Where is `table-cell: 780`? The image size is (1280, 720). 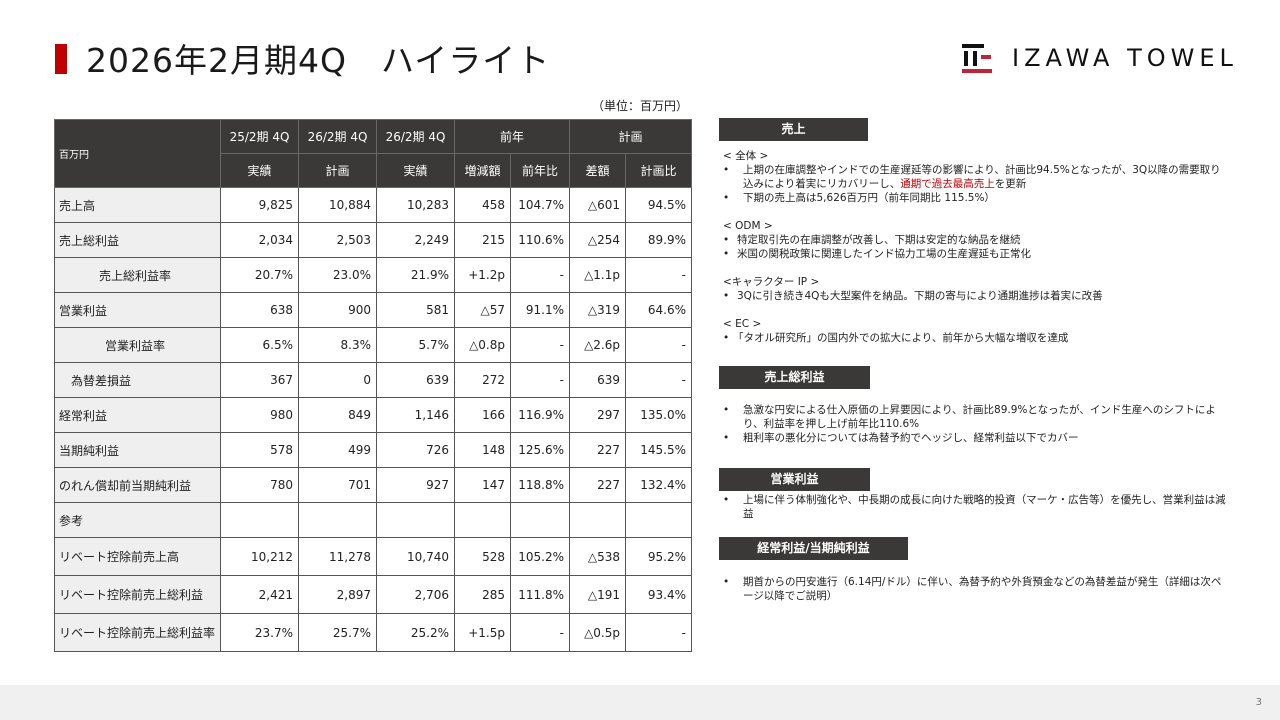
table-cell: 780 is located at coordinates (259, 485).